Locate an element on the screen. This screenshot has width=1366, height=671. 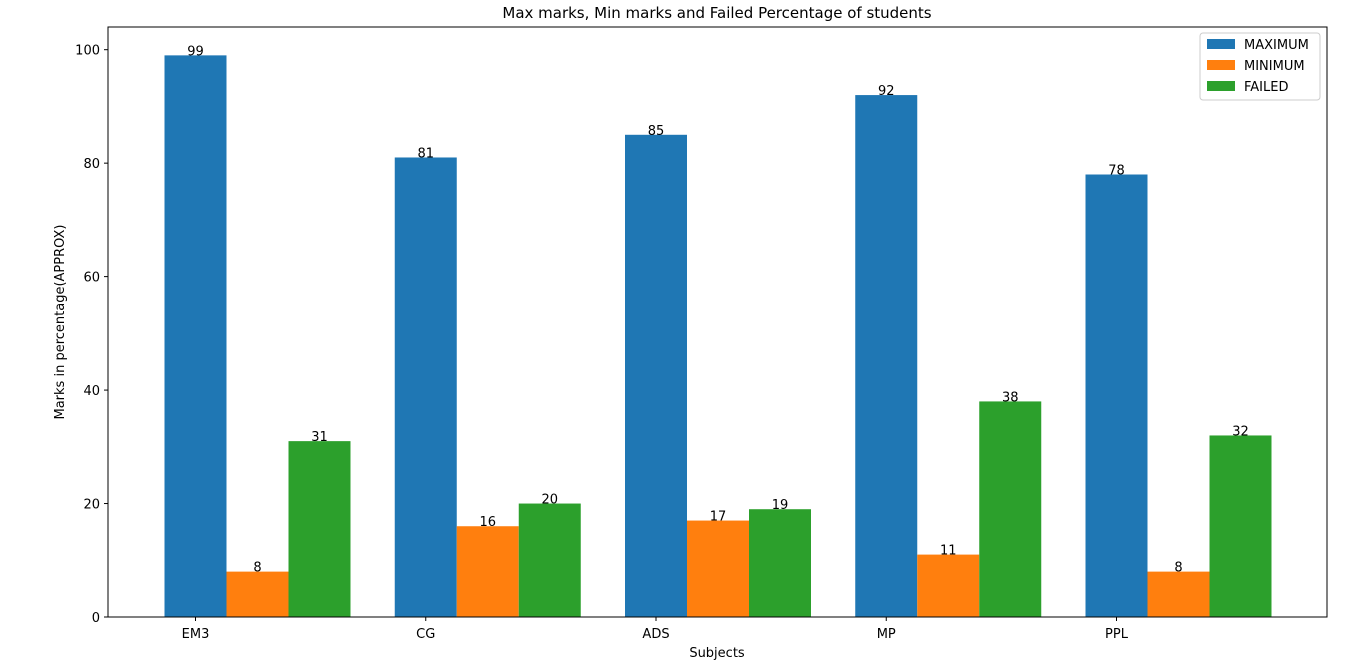
value-label-maximum-ads: 85 is located at coordinates (656, 131).